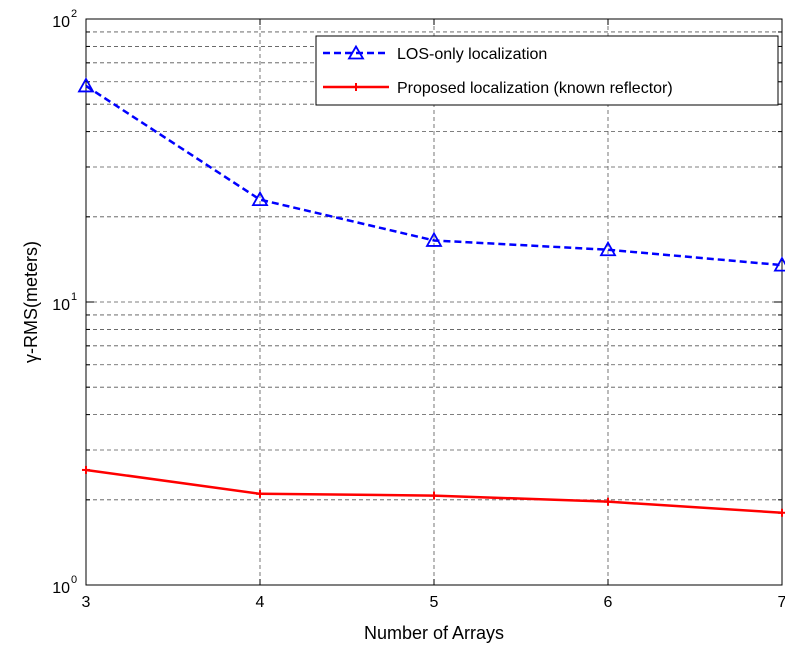 This screenshot has width=785, height=645. I want to click on x-tick-labels: 3 4 5 6 7, so click(433, 602).